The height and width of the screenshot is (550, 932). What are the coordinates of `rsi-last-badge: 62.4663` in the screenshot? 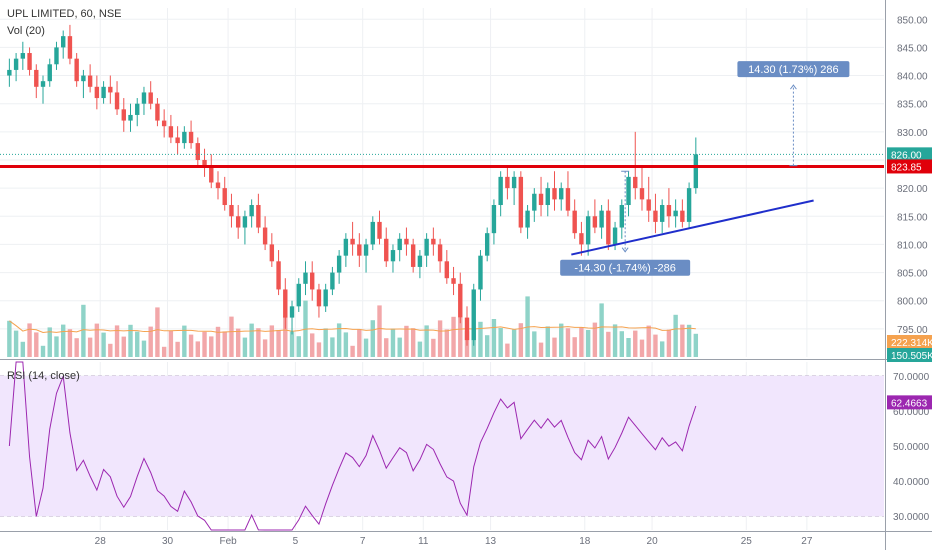 It's located at (909, 403).